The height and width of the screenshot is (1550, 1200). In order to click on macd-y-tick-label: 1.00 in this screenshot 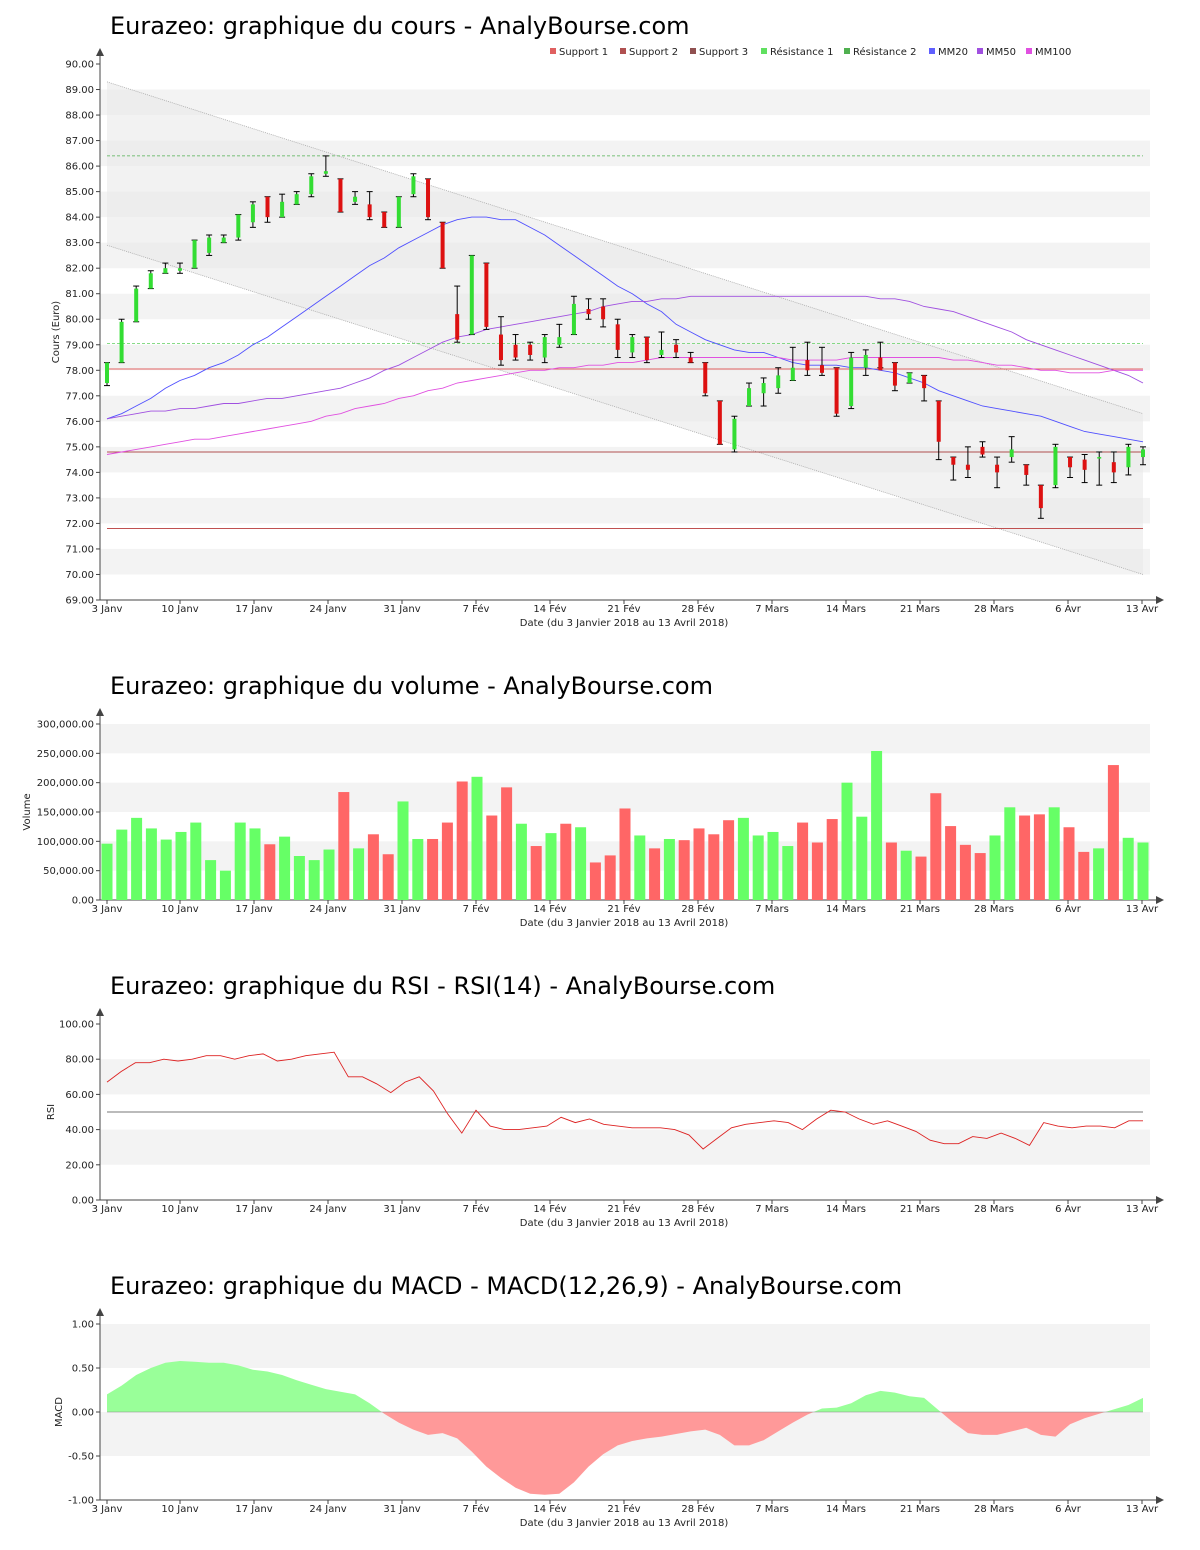, I will do `click(83, 1325)`.